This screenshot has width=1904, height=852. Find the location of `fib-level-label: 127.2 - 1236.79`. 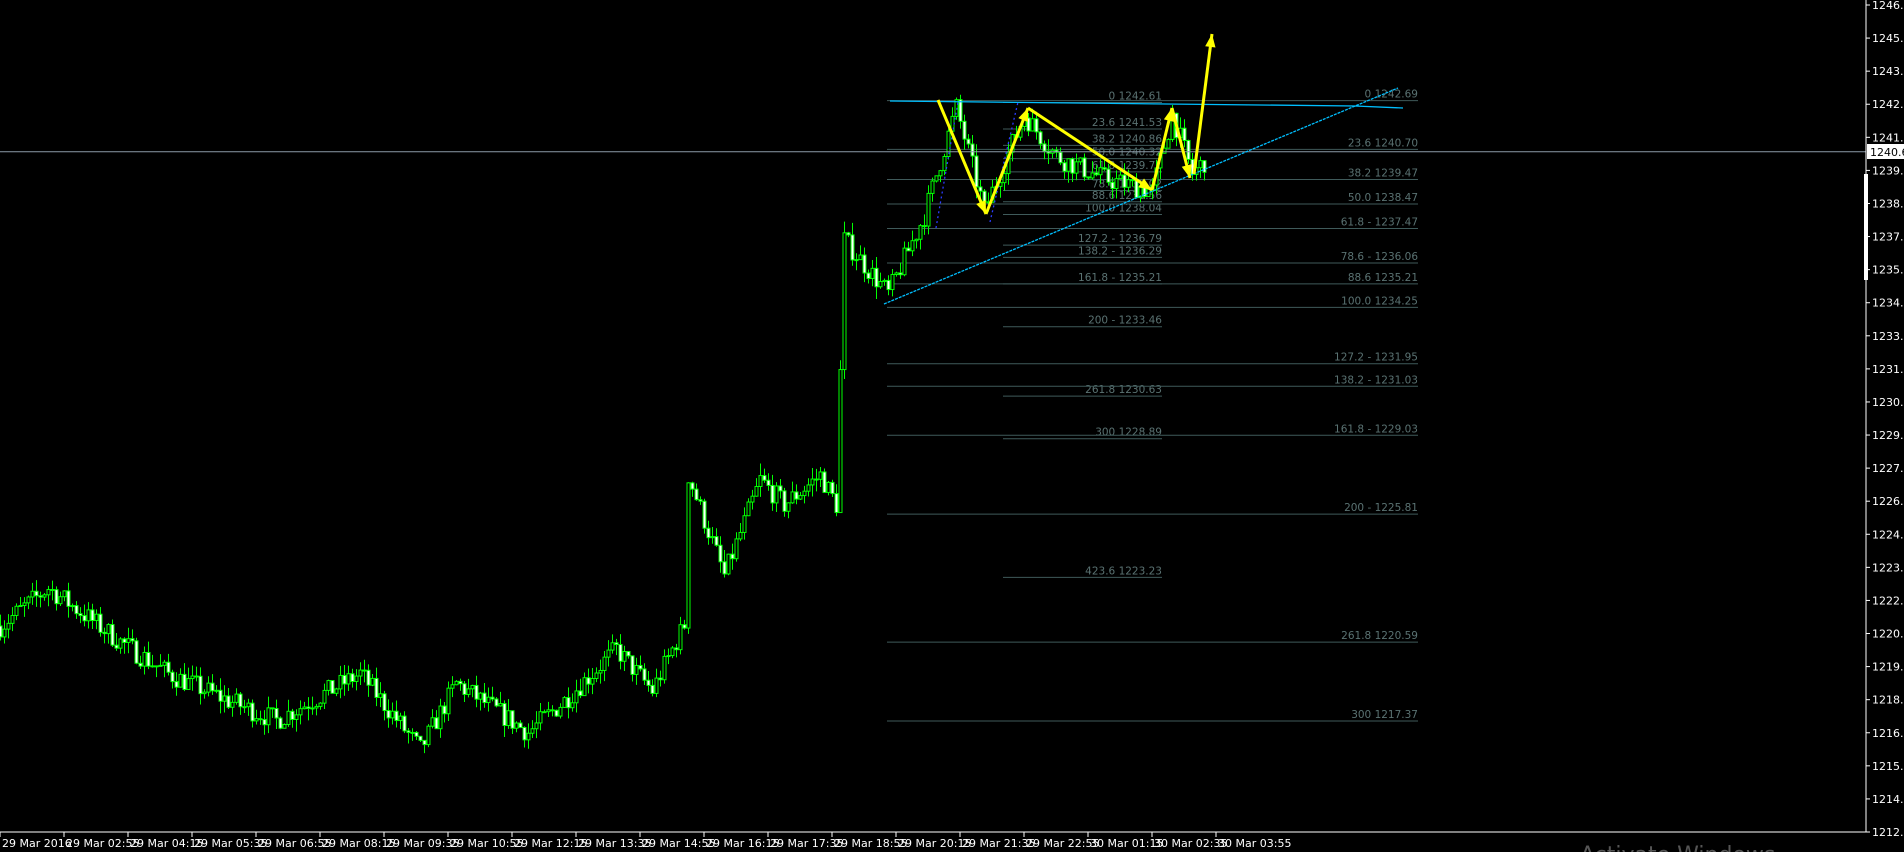

fib-level-label: 127.2 - 1236.79 is located at coordinates (1120, 239).